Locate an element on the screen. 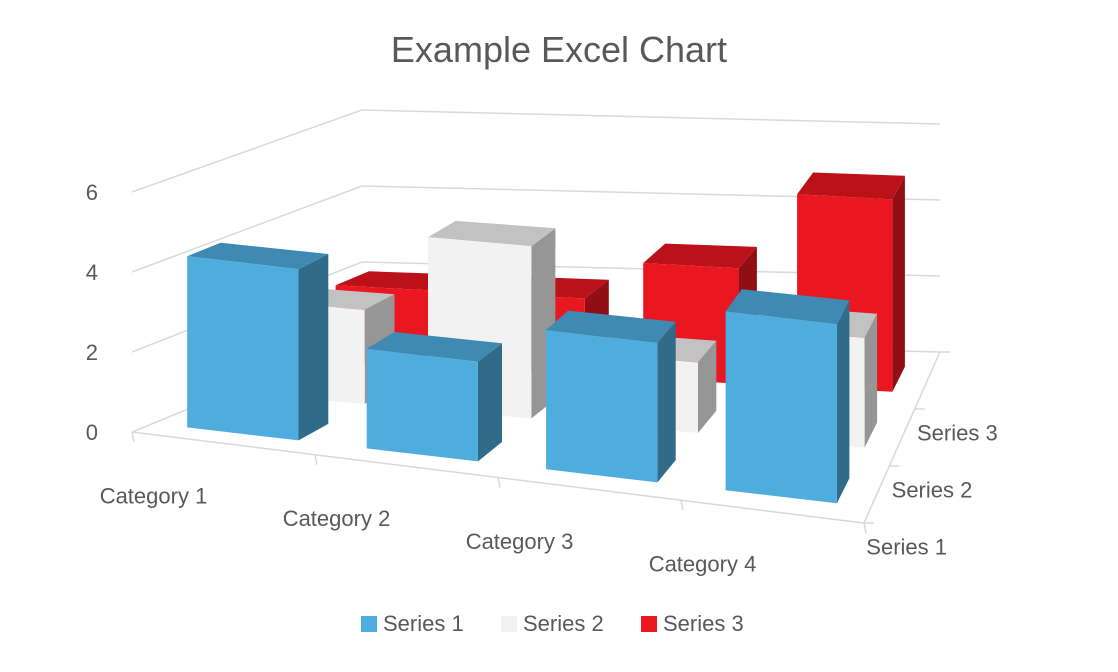 Image resolution: width=1118 pixels, height=672 pixels. series-axis-label: Series 3 is located at coordinates (957, 433).